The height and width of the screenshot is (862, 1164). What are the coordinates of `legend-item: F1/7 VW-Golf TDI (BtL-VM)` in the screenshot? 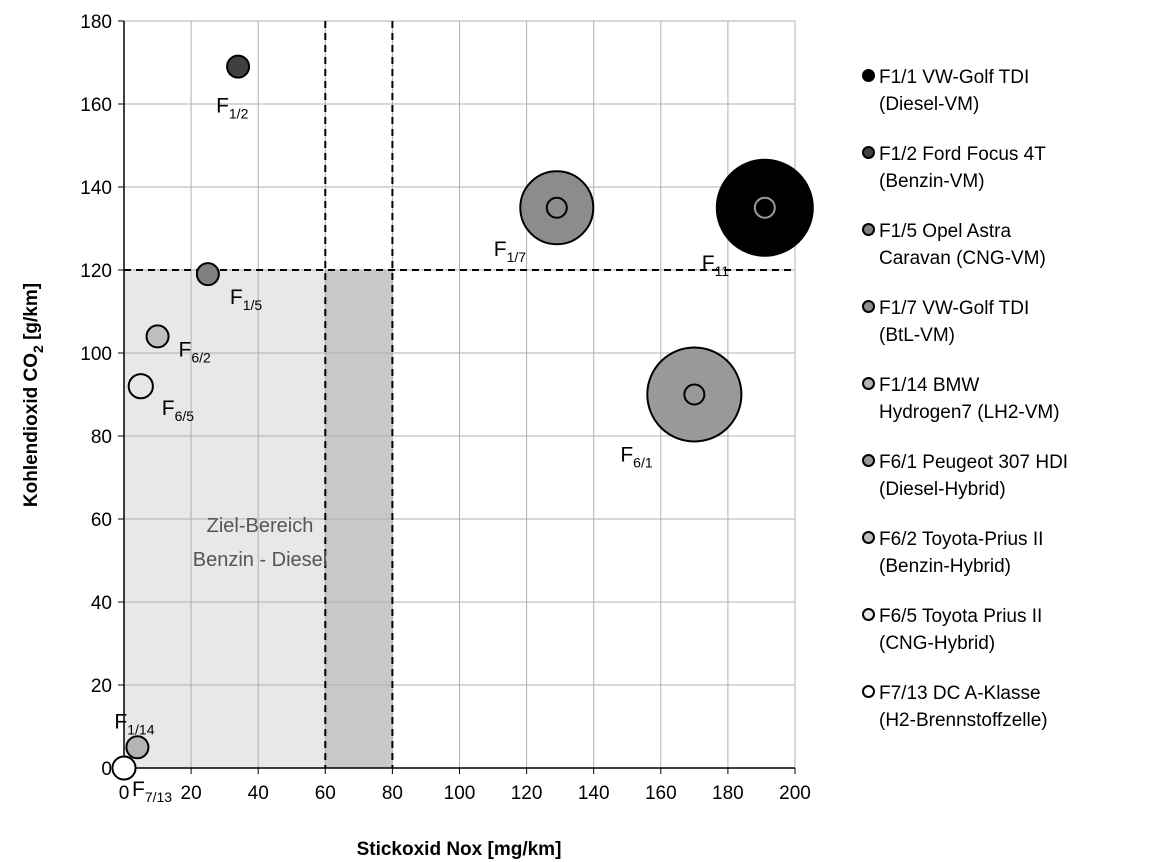 It's located at (1012, 333).